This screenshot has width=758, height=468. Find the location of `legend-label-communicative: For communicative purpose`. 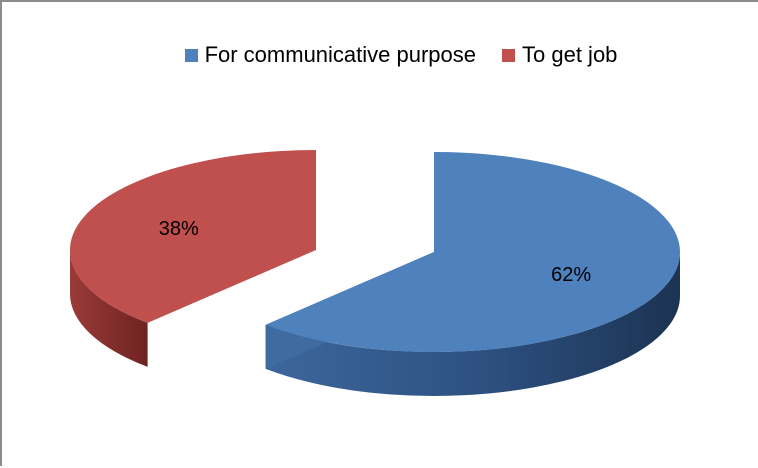

legend-label-communicative: For communicative purpose is located at coordinates (340, 54).